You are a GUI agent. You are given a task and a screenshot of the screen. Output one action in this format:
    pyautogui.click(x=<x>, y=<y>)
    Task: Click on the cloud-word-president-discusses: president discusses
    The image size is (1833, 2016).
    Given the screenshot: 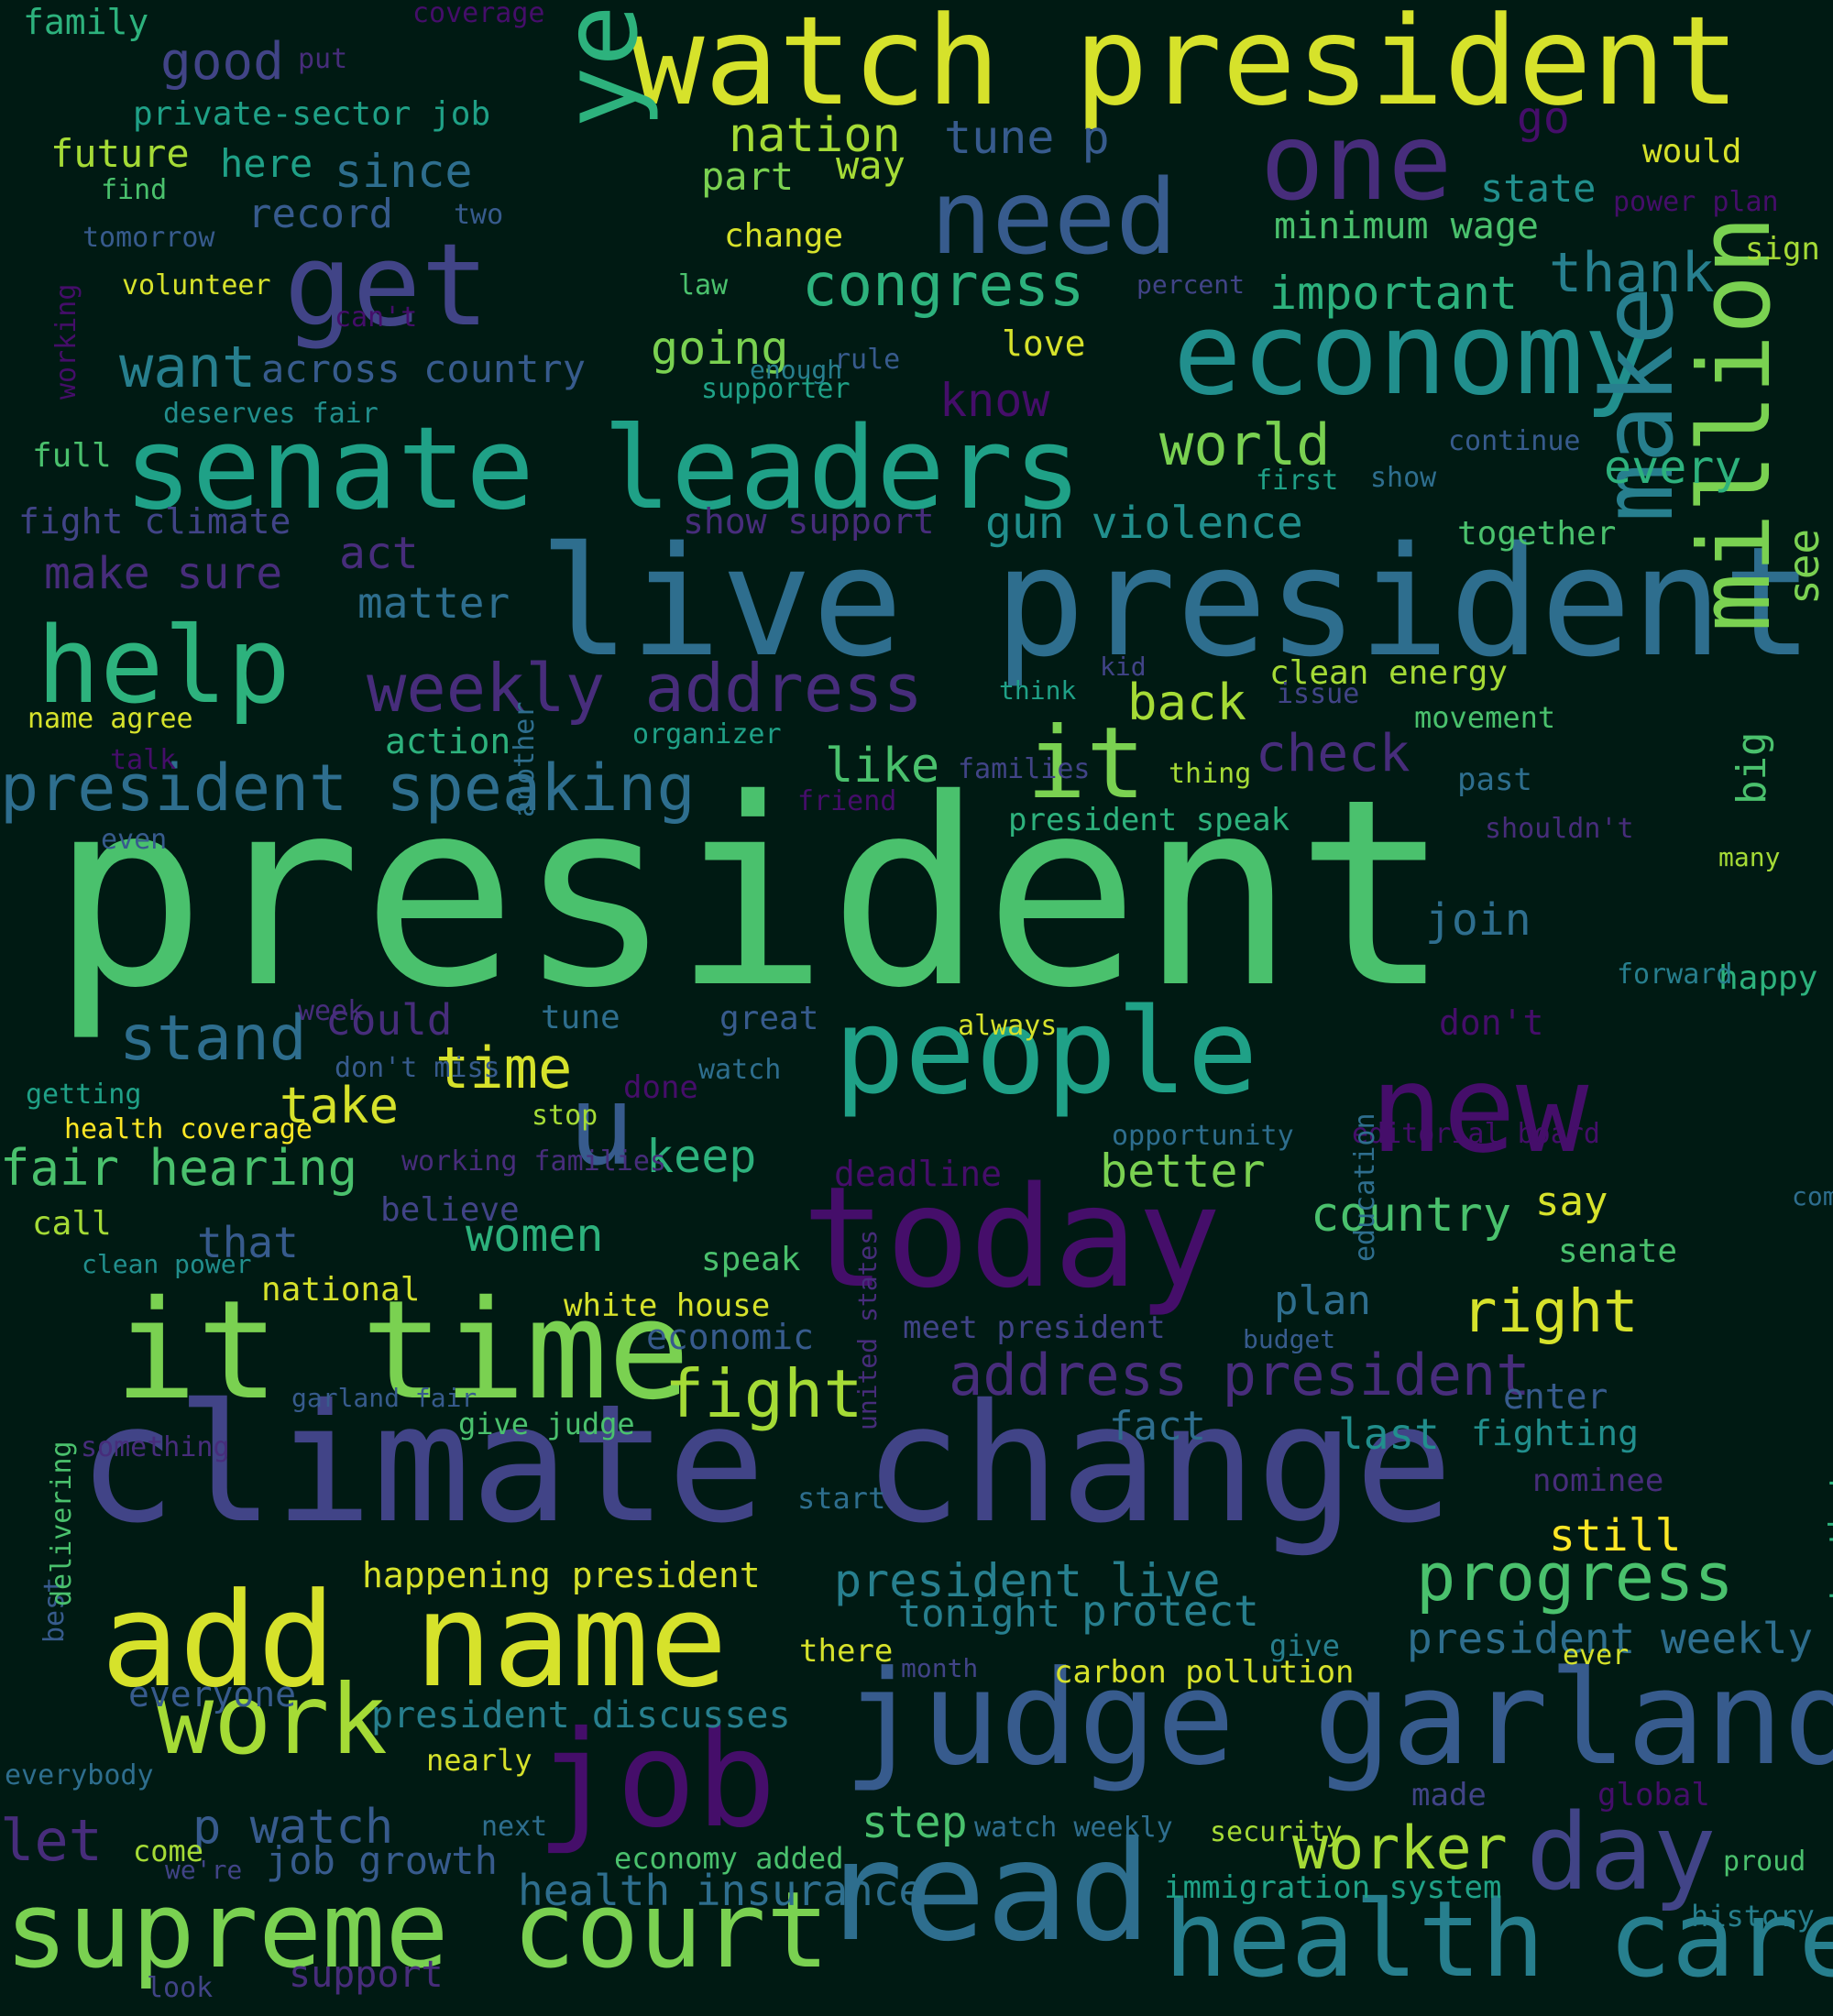 What is the action you would take?
    pyautogui.click(x=581, y=1715)
    